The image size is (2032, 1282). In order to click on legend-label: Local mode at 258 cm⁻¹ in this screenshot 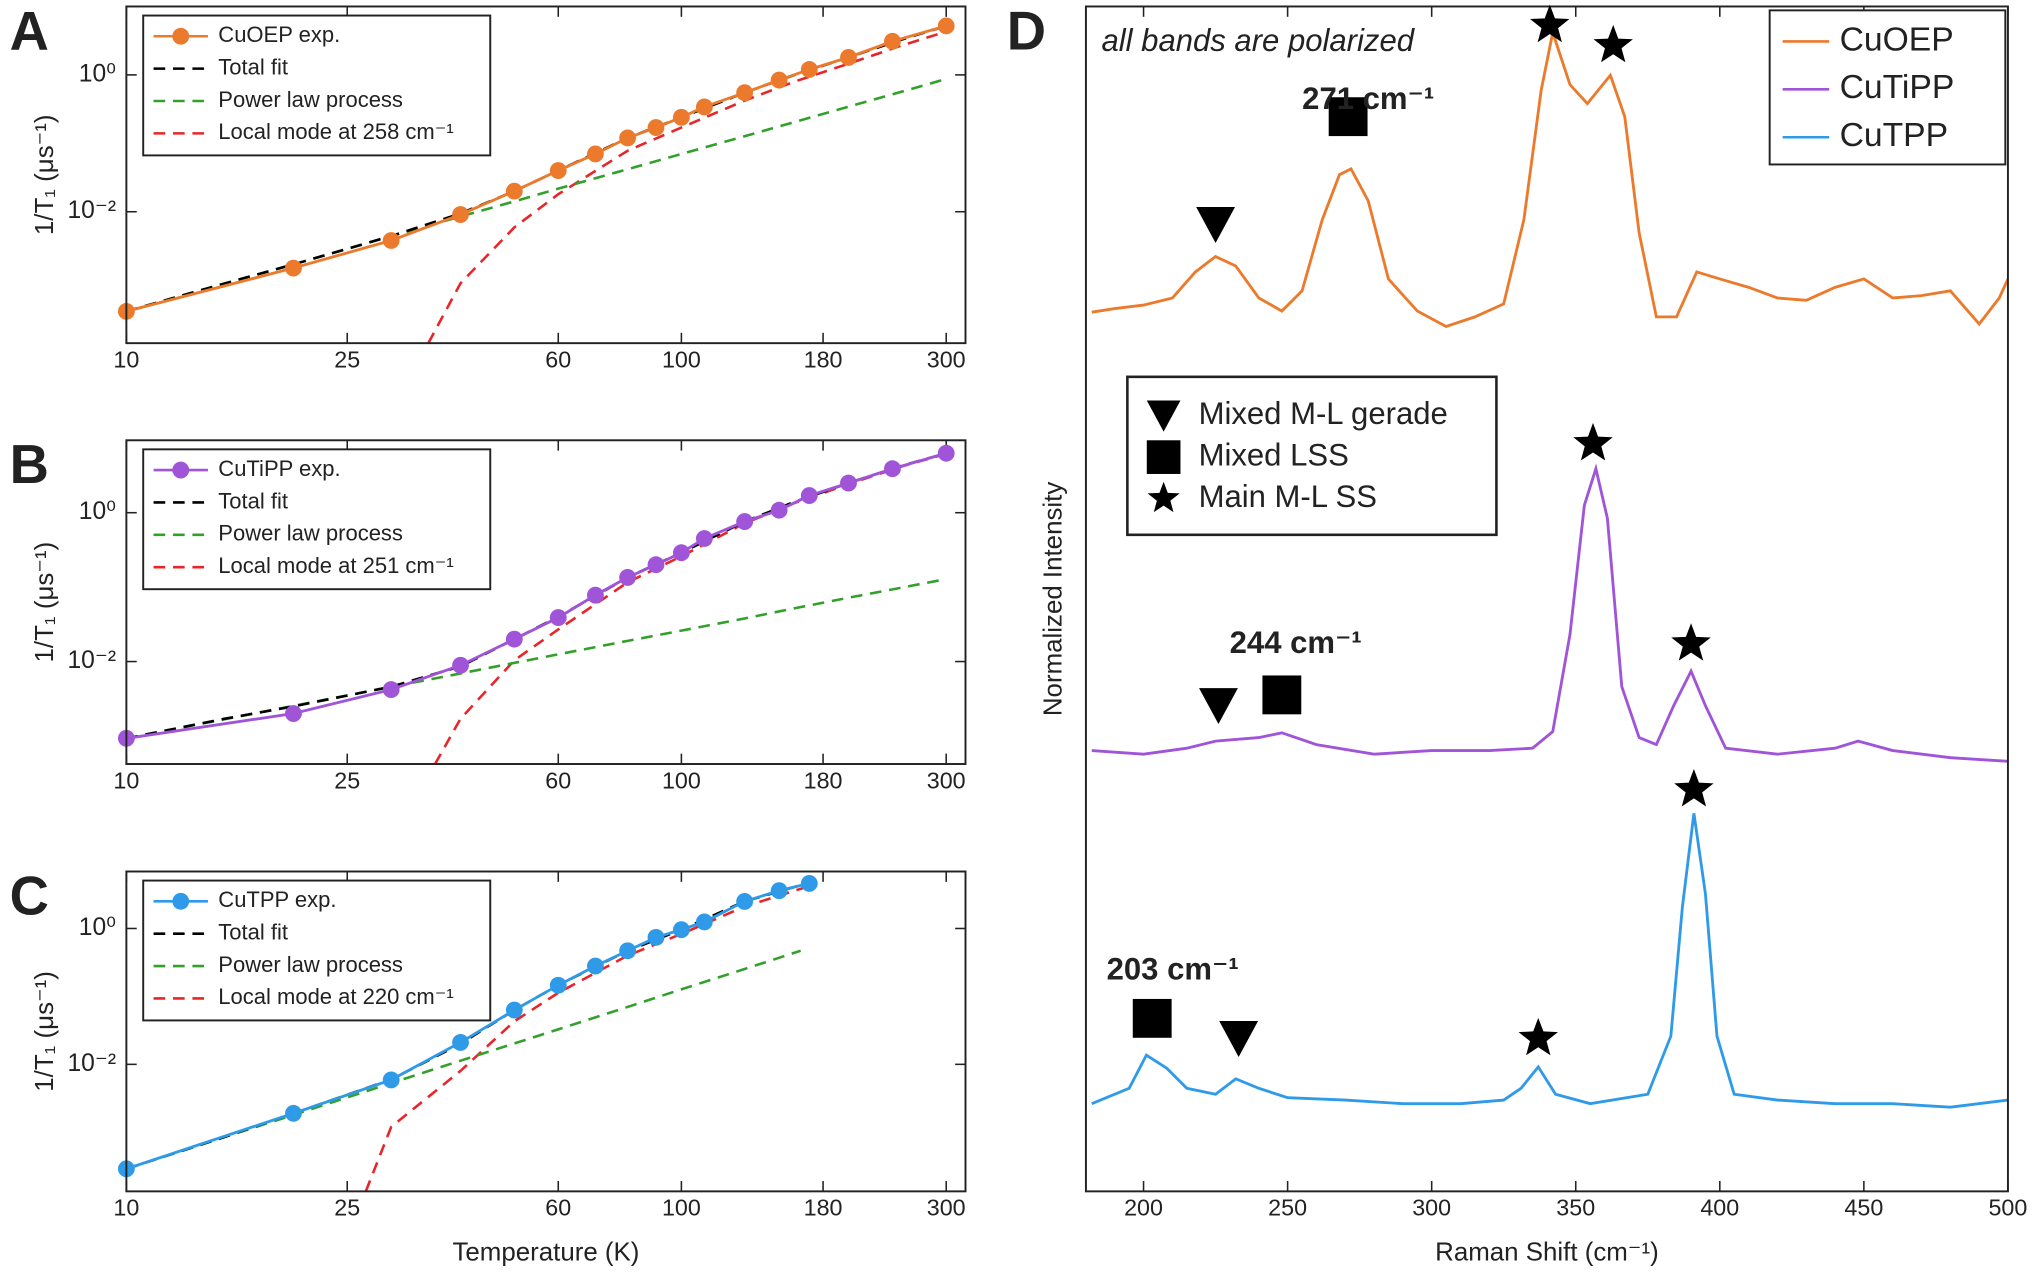, I will do `click(335, 131)`.